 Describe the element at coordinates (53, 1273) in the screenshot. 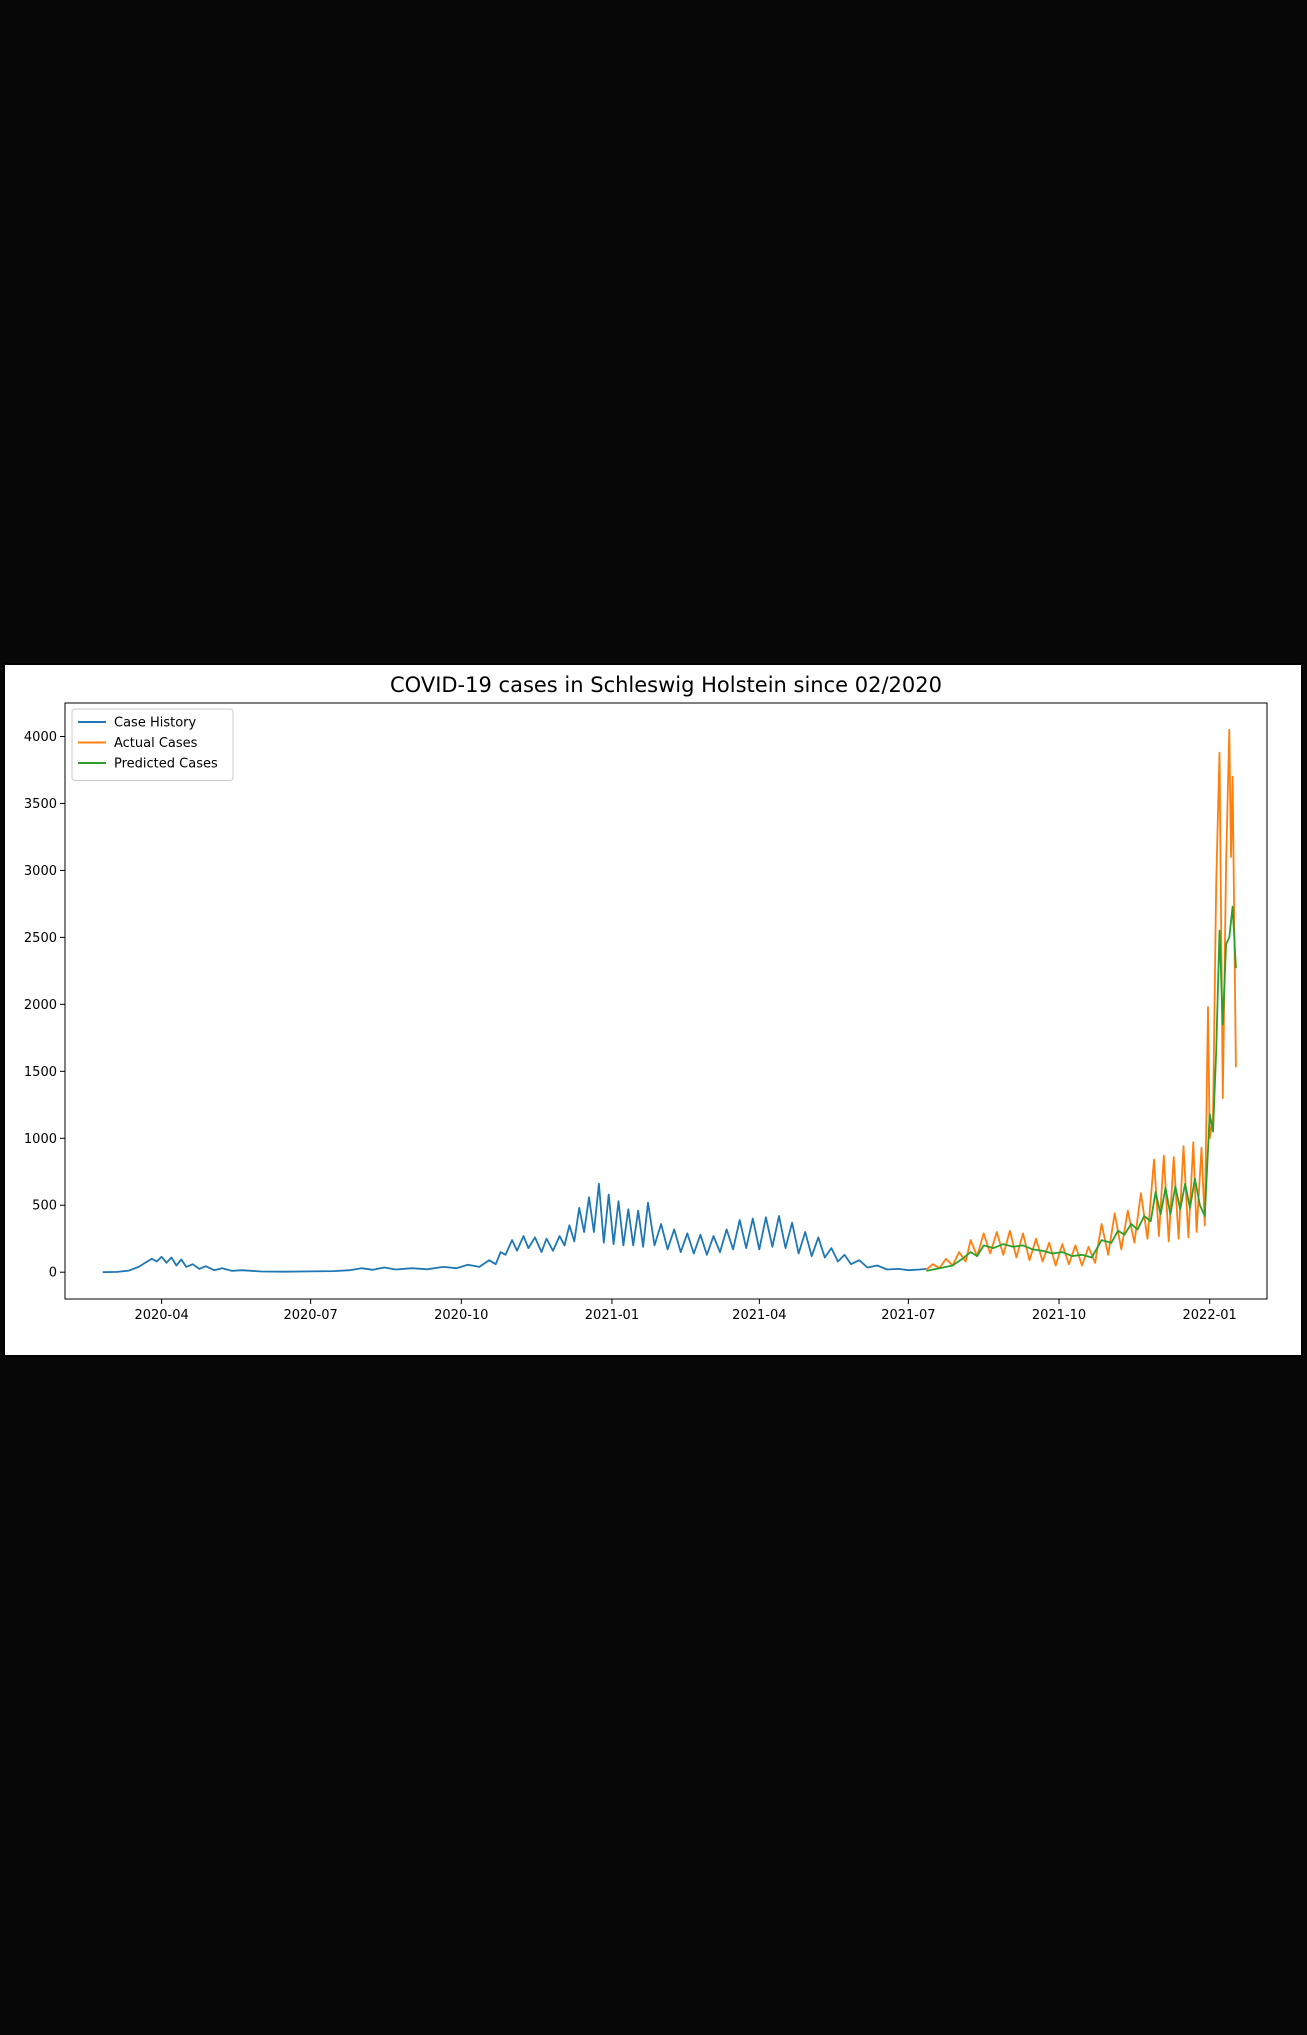

I see `y-tick-label: 0` at that location.